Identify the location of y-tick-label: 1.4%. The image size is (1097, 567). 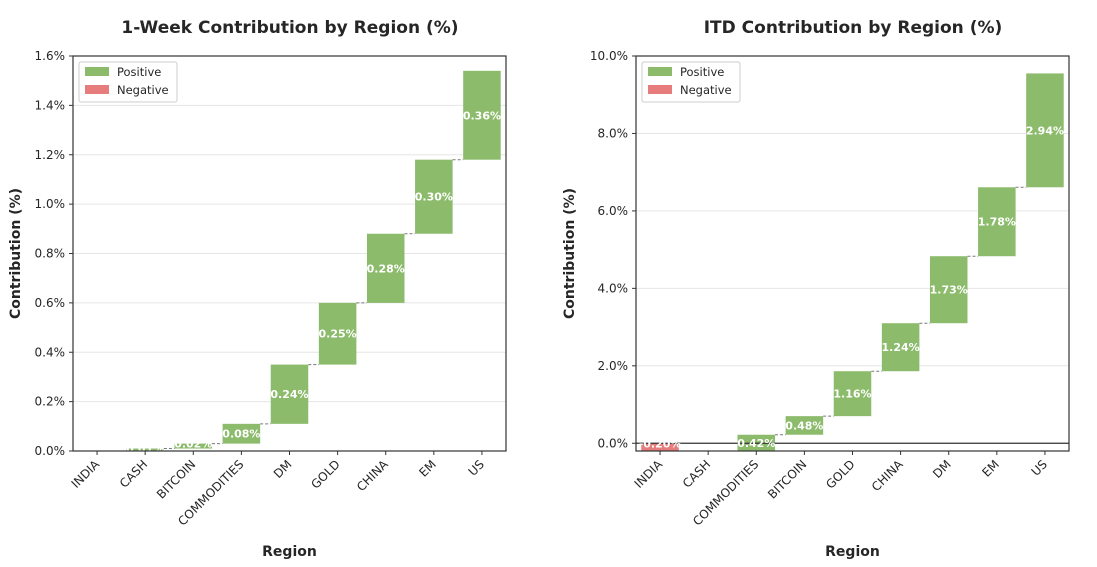
(50, 105).